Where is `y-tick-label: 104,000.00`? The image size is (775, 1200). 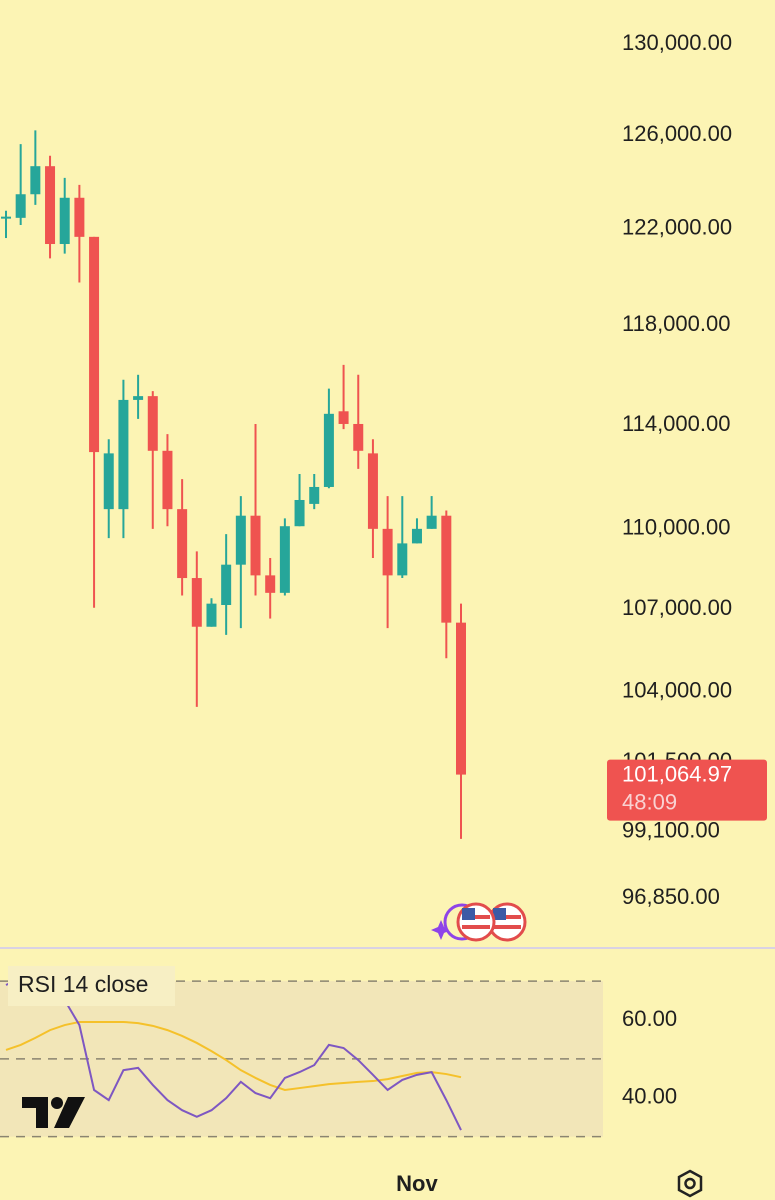
y-tick-label: 104,000.00 is located at coordinates (677, 689).